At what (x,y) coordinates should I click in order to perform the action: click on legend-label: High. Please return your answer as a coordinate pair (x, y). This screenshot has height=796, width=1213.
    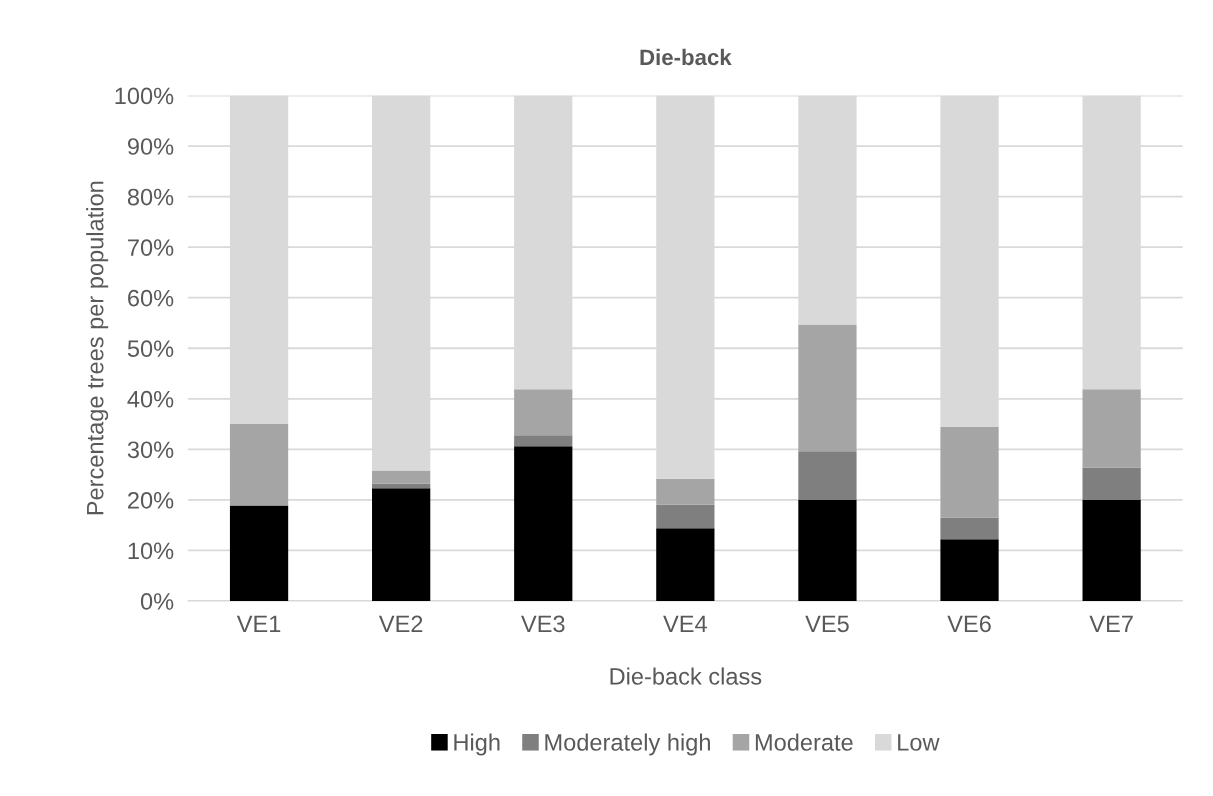
    Looking at the image, I should click on (477, 744).